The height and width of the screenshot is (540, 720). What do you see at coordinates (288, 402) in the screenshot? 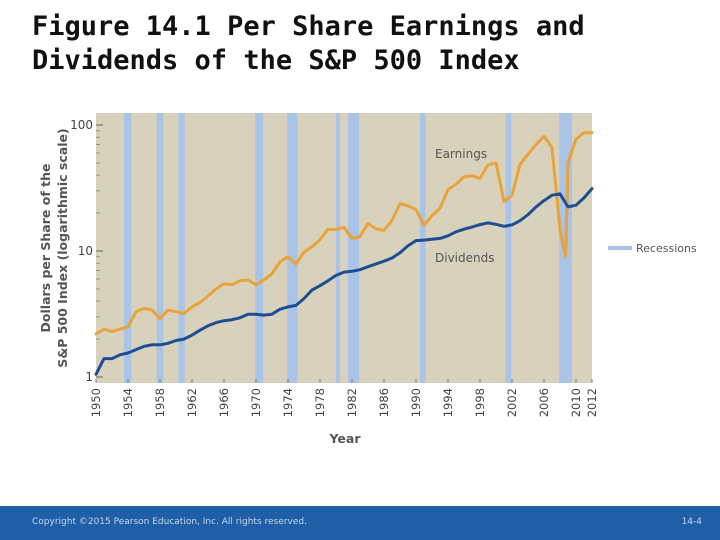
I see `x-tick-label: 1974` at bounding box center [288, 402].